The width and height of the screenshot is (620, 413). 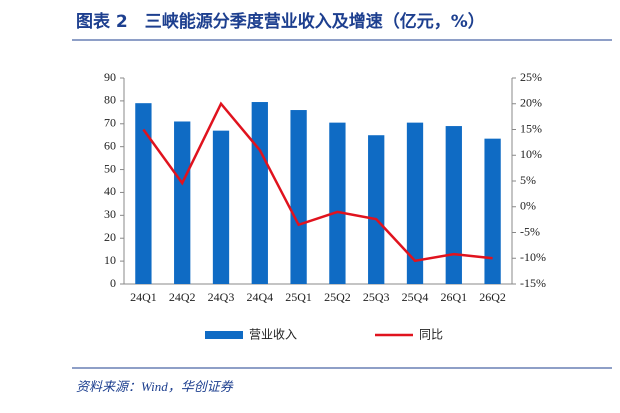 What do you see at coordinates (453, 297) in the screenshot?
I see `x-tick-label: 26Q1` at bounding box center [453, 297].